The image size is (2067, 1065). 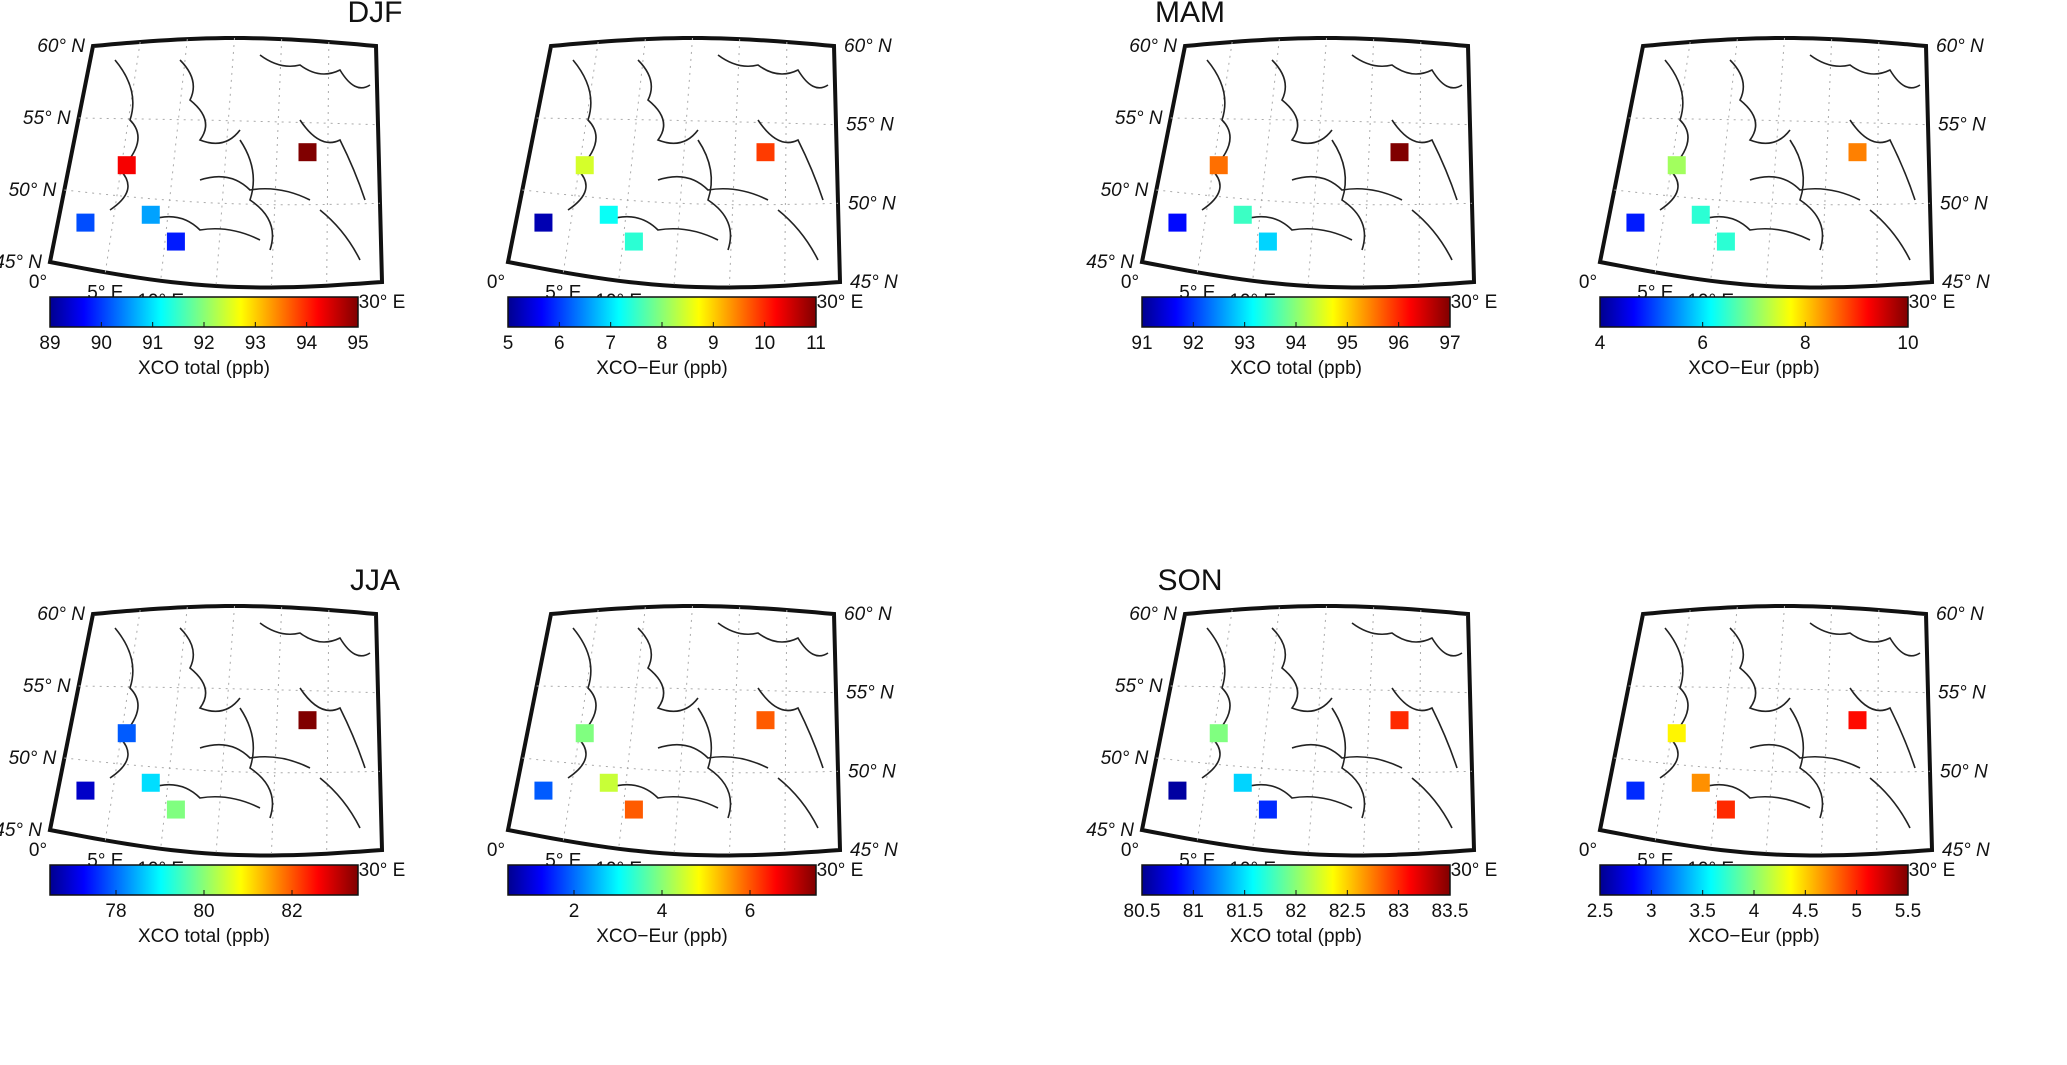 What do you see at coordinates (255, 343) in the screenshot?
I see `colorbar-tick-label: 93` at bounding box center [255, 343].